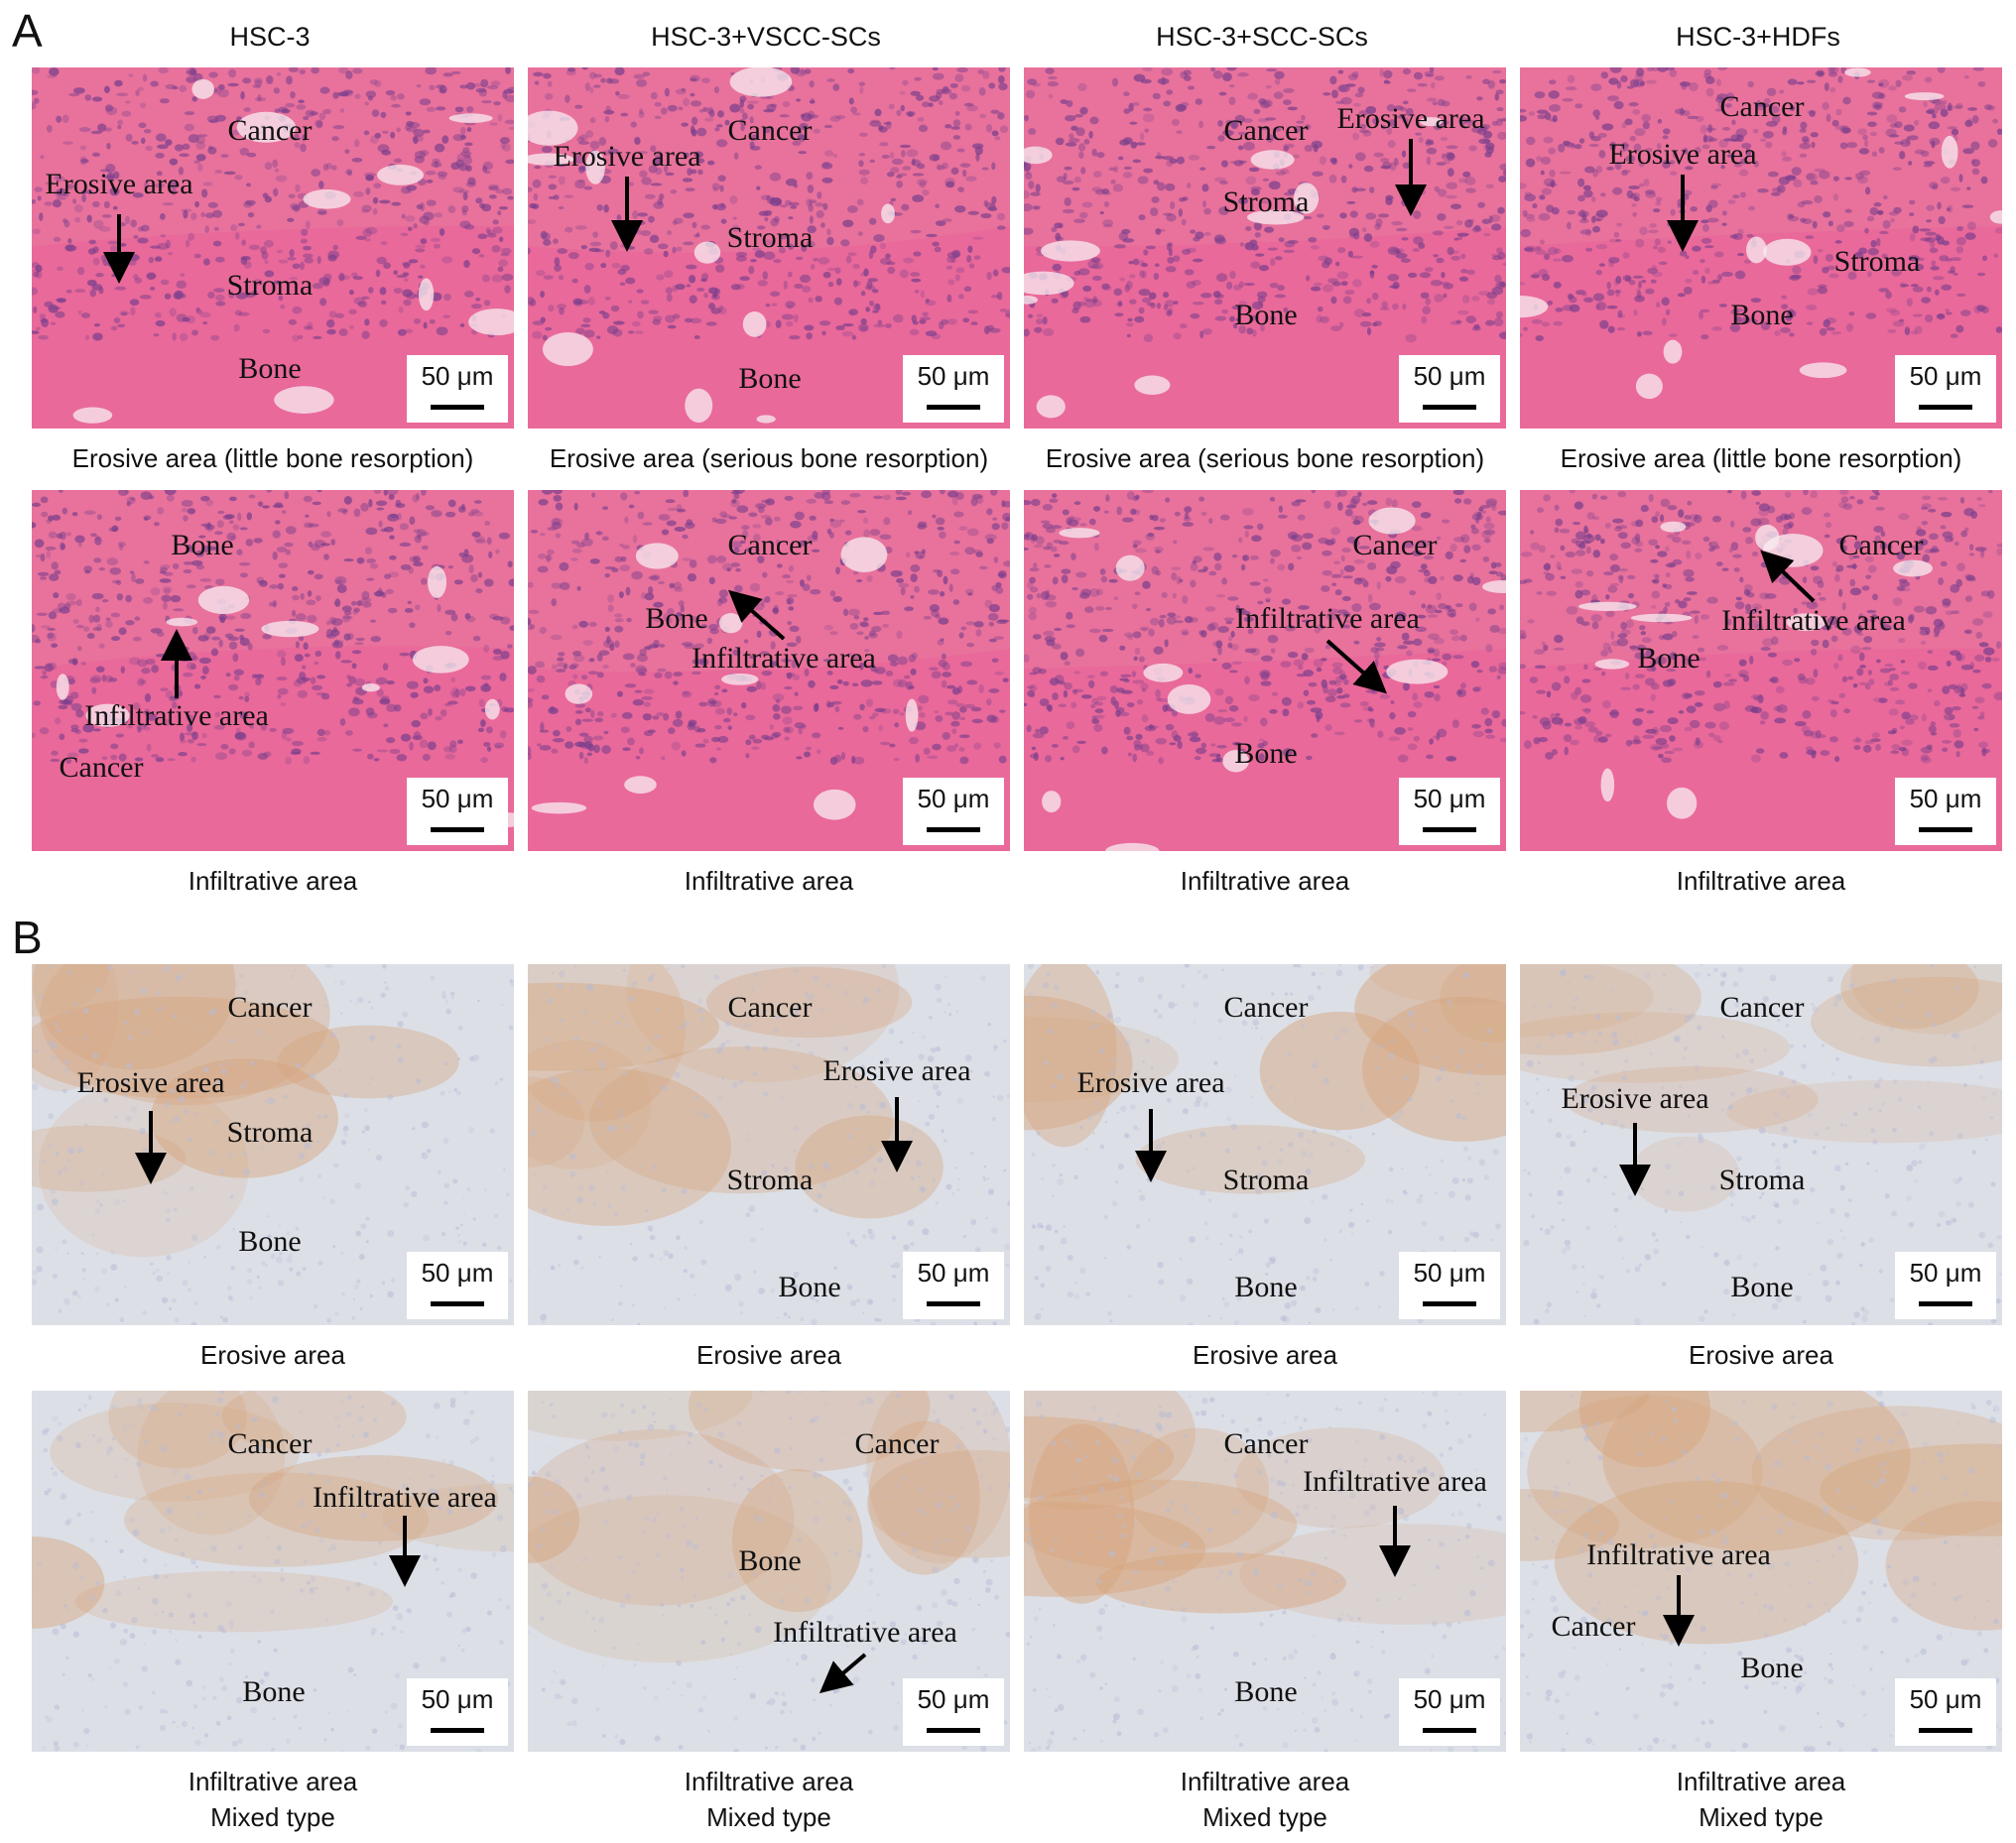  What do you see at coordinates (27, 31) in the screenshot?
I see `panel-letter-a: A` at bounding box center [27, 31].